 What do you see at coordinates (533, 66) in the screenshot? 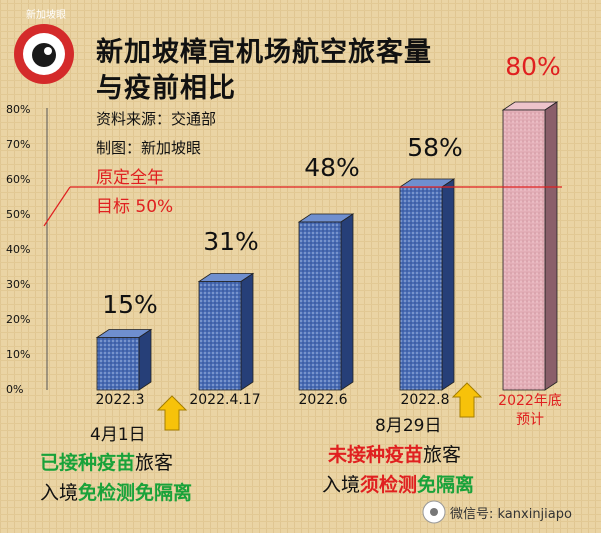
I see `value-label-forecast: 80%` at bounding box center [533, 66].